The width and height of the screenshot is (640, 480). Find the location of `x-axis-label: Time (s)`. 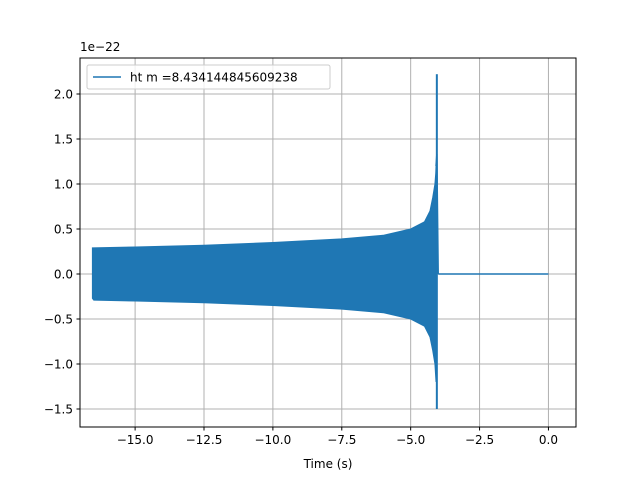

x-axis-label: Time (s) is located at coordinates (328, 464).